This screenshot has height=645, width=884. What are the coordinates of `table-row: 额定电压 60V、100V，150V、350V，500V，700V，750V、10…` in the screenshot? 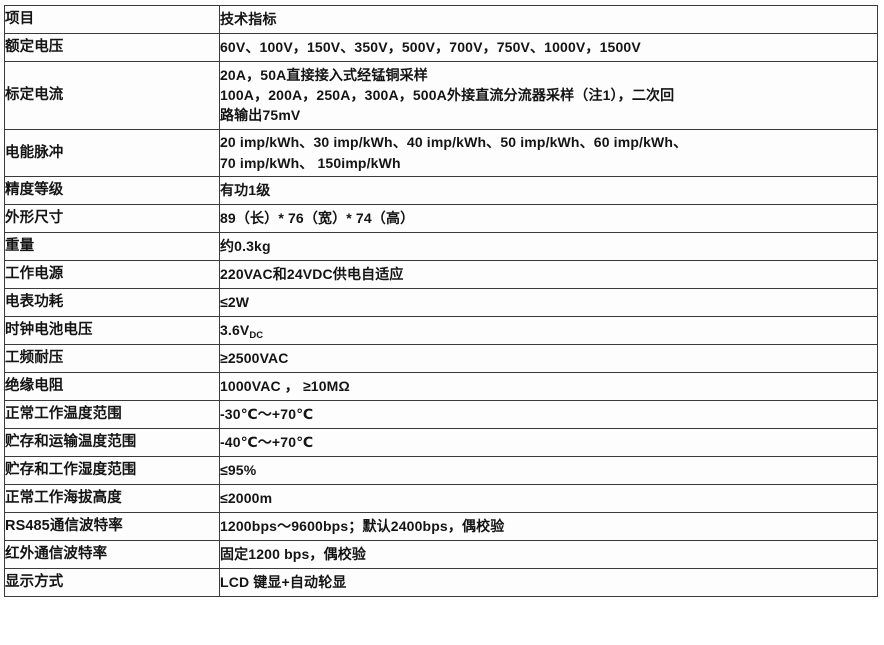 It's located at (441, 47).